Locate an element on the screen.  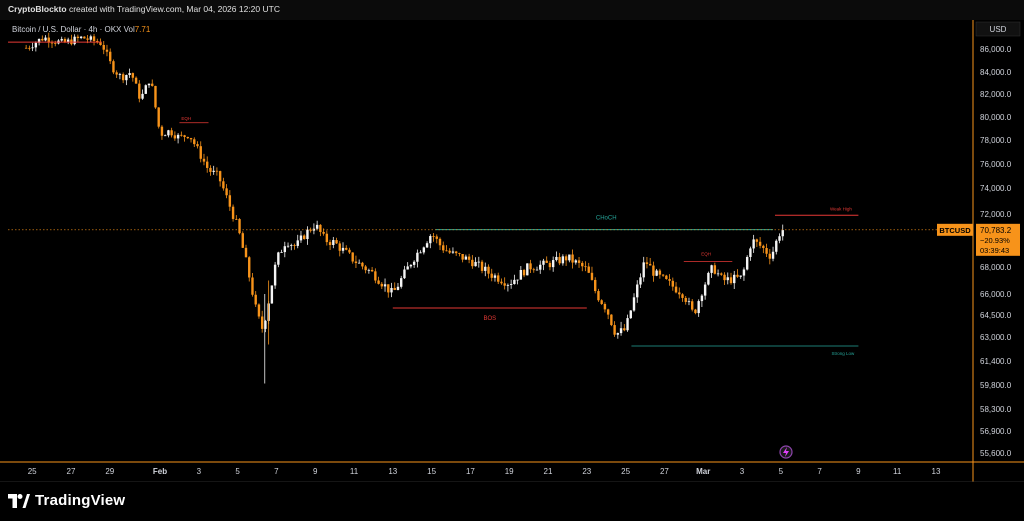
symbol-tag-label: BTCUSD is located at coordinates (955, 230).